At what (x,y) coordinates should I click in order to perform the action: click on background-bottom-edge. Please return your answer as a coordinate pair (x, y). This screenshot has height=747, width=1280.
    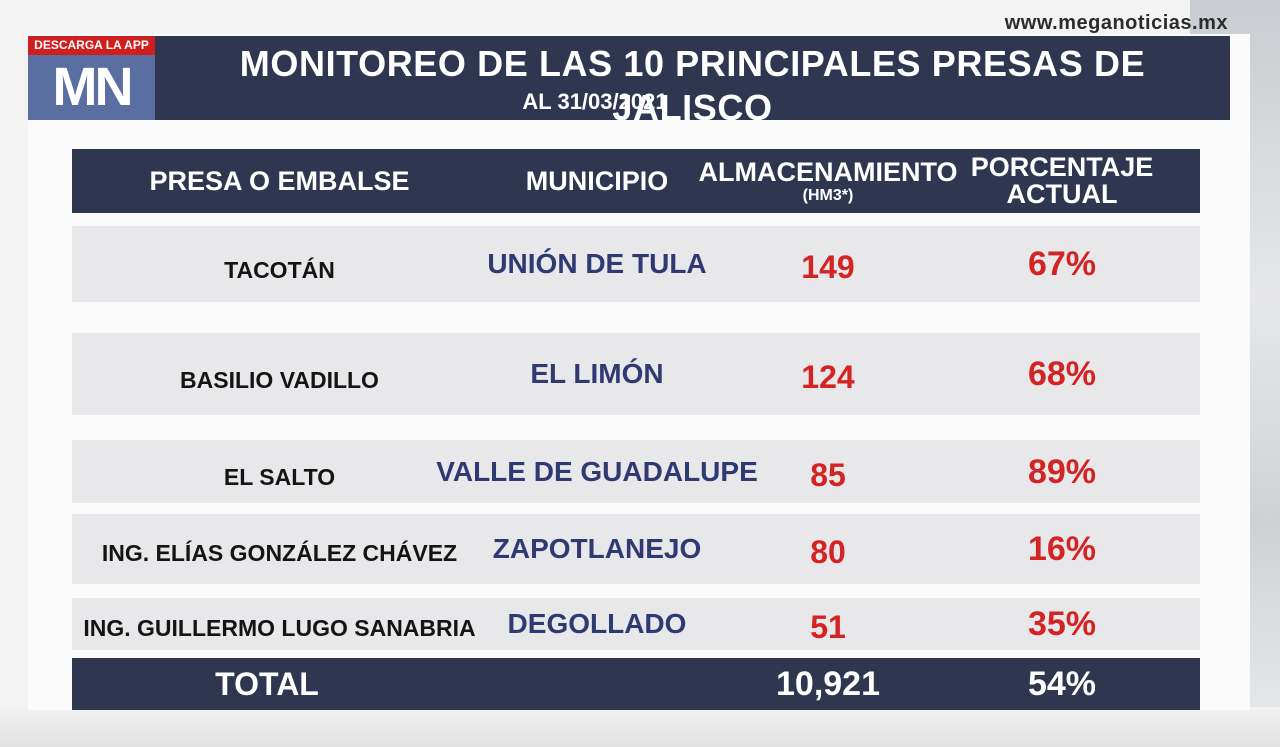
    Looking at the image, I should click on (640, 727).